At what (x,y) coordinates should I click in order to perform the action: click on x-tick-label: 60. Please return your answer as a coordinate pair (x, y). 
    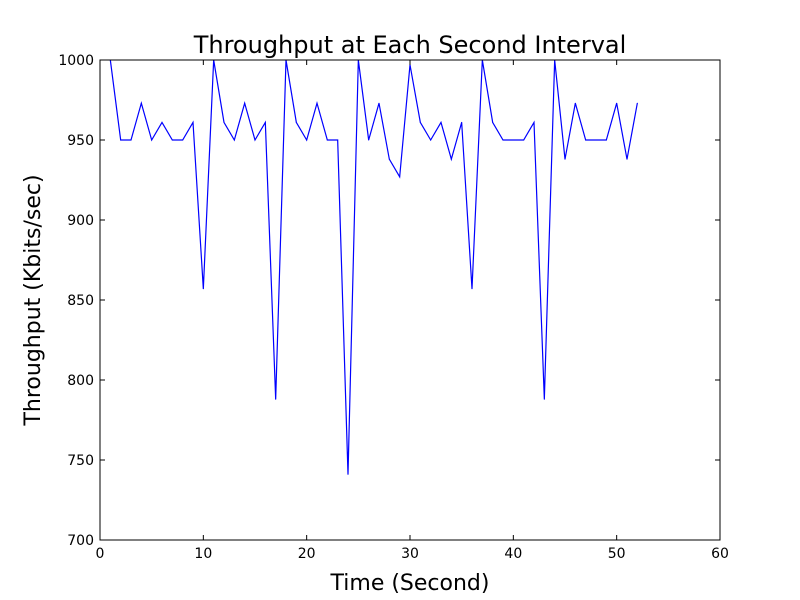
    Looking at the image, I should click on (720, 554).